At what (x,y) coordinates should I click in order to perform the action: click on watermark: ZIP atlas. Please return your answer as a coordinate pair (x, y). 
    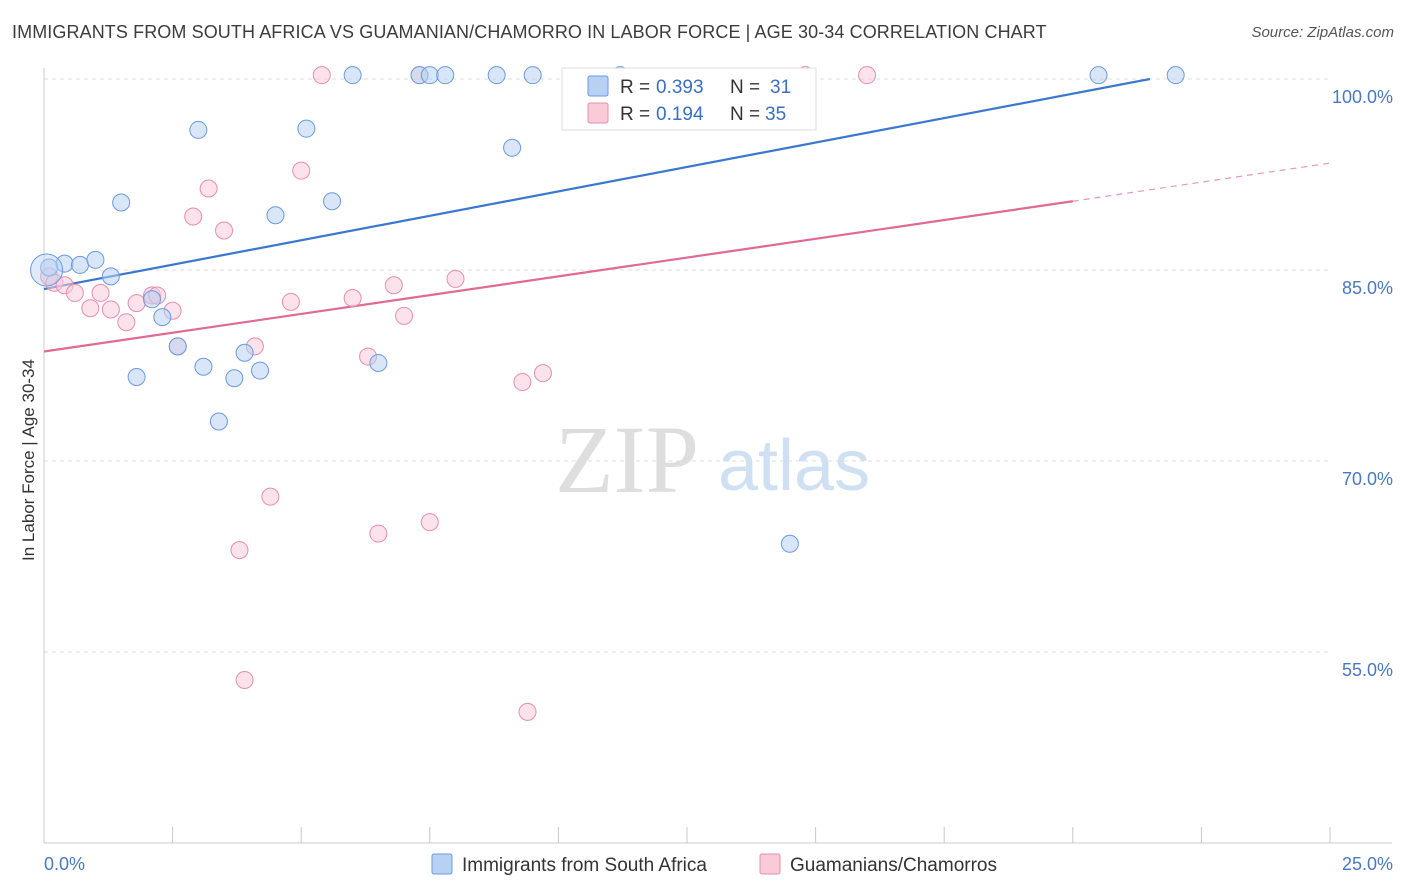
    Looking at the image, I should click on (712, 459).